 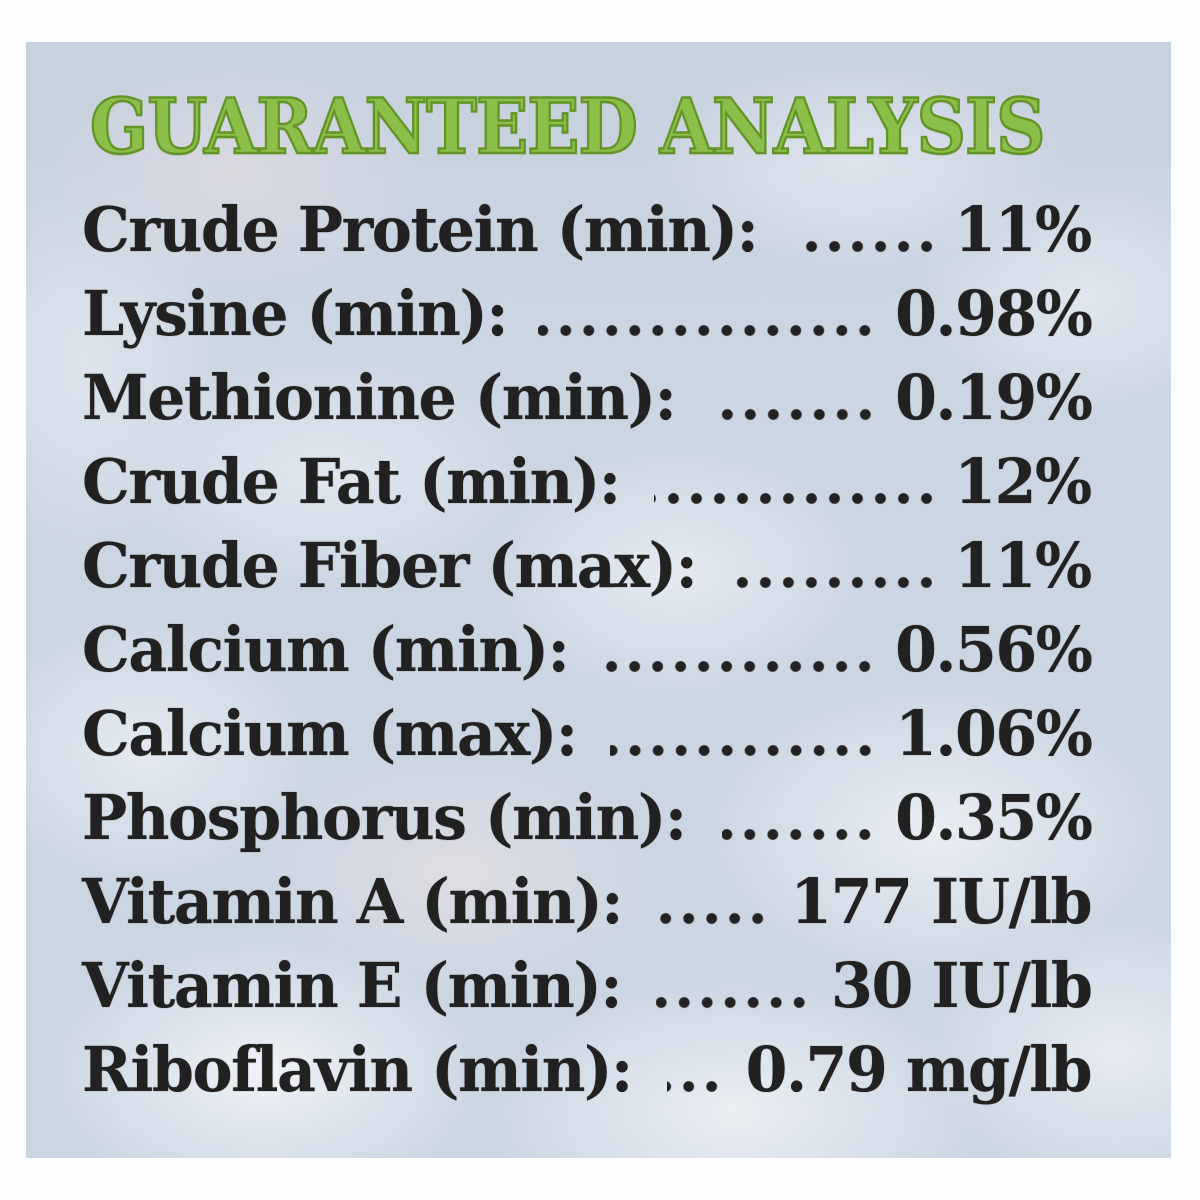 I want to click on analysis-row-phosphorus: Phosphorus (min): 0.35%, so click(x=587, y=818).